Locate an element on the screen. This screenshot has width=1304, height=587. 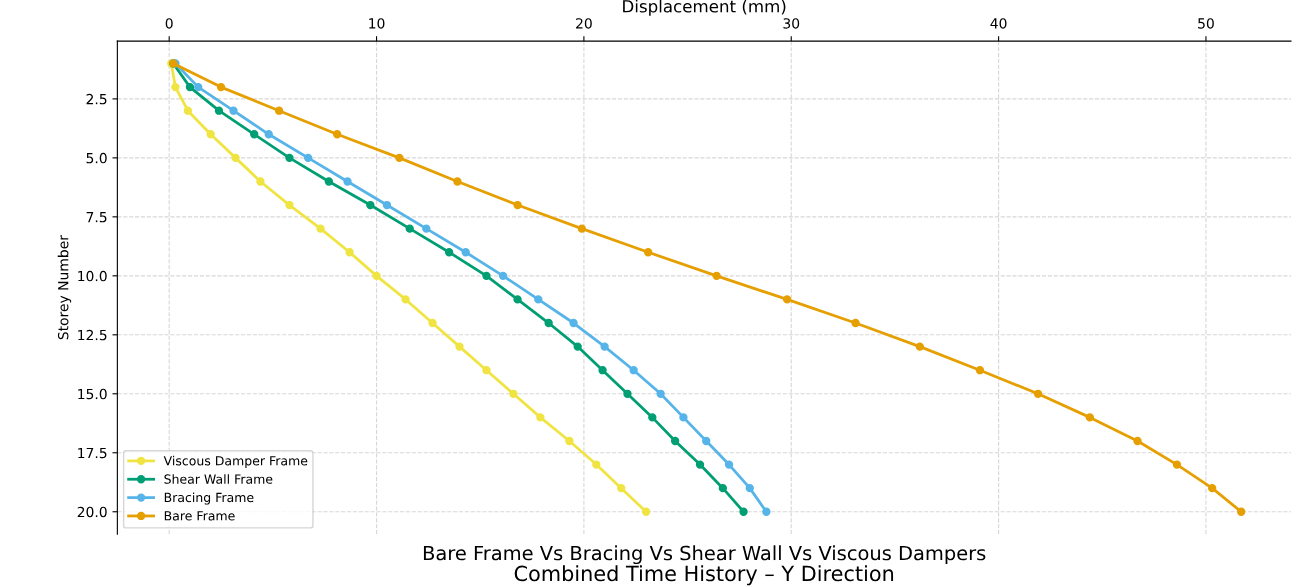
text: Combined Time History – Y Direction is located at coordinates (704, 575).